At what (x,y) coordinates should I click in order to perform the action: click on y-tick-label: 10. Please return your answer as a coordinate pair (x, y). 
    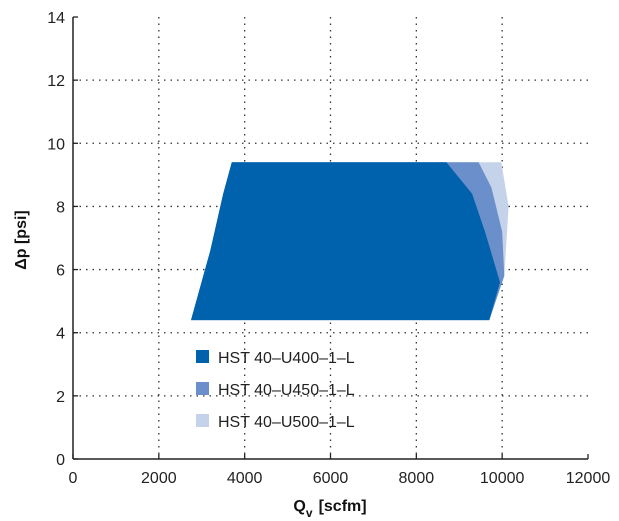
    Looking at the image, I should click on (56, 144).